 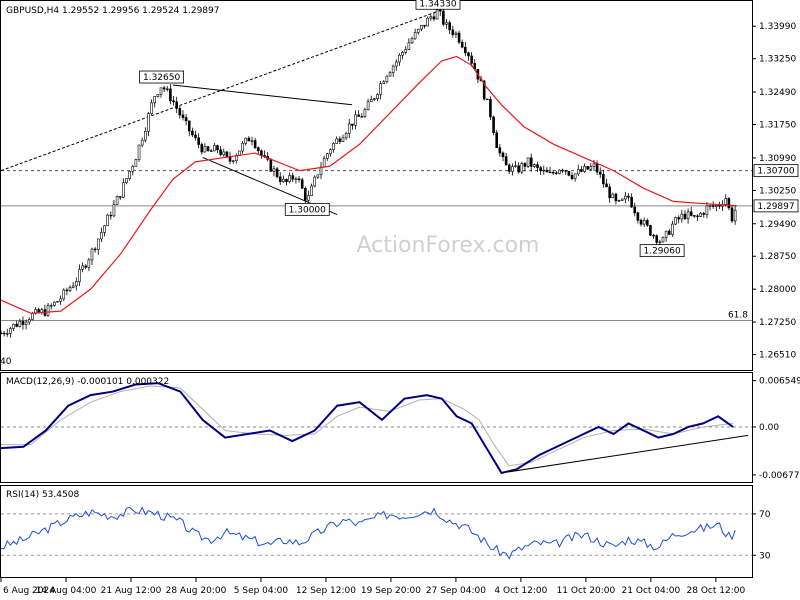 I want to click on y-tick-label: 1.28000, so click(x=777, y=290).